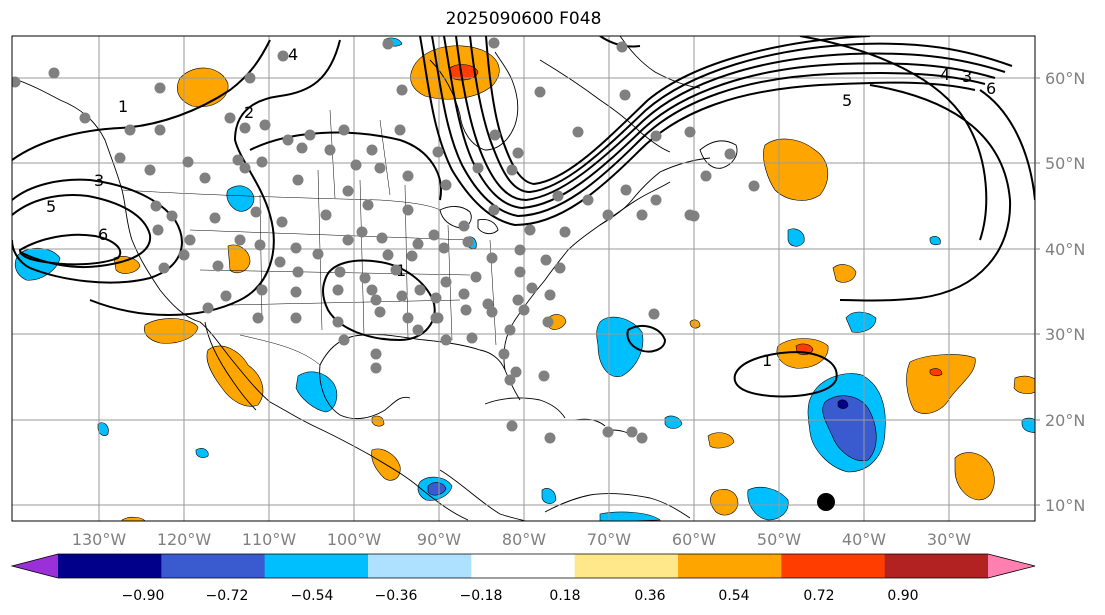 The width and height of the screenshot is (1105, 615). What do you see at coordinates (1065, 163) in the screenshot?
I see `lat-label: 50°N` at bounding box center [1065, 163].